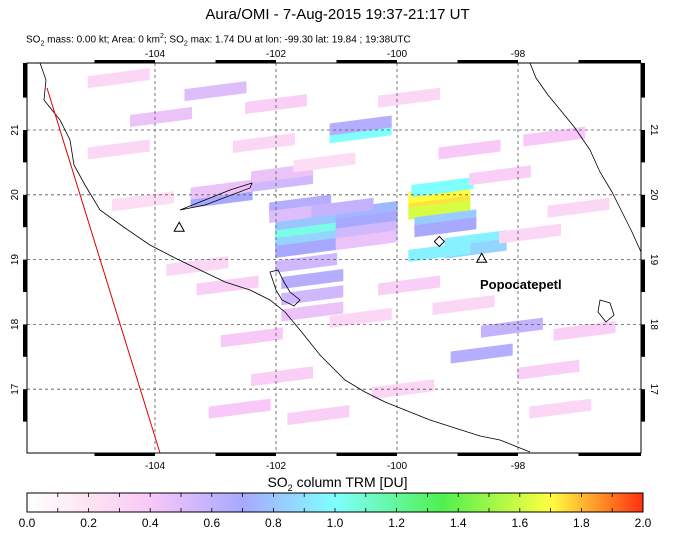 This screenshot has width=675, height=555. I want to click on lake-chapala, so click(285, 288).